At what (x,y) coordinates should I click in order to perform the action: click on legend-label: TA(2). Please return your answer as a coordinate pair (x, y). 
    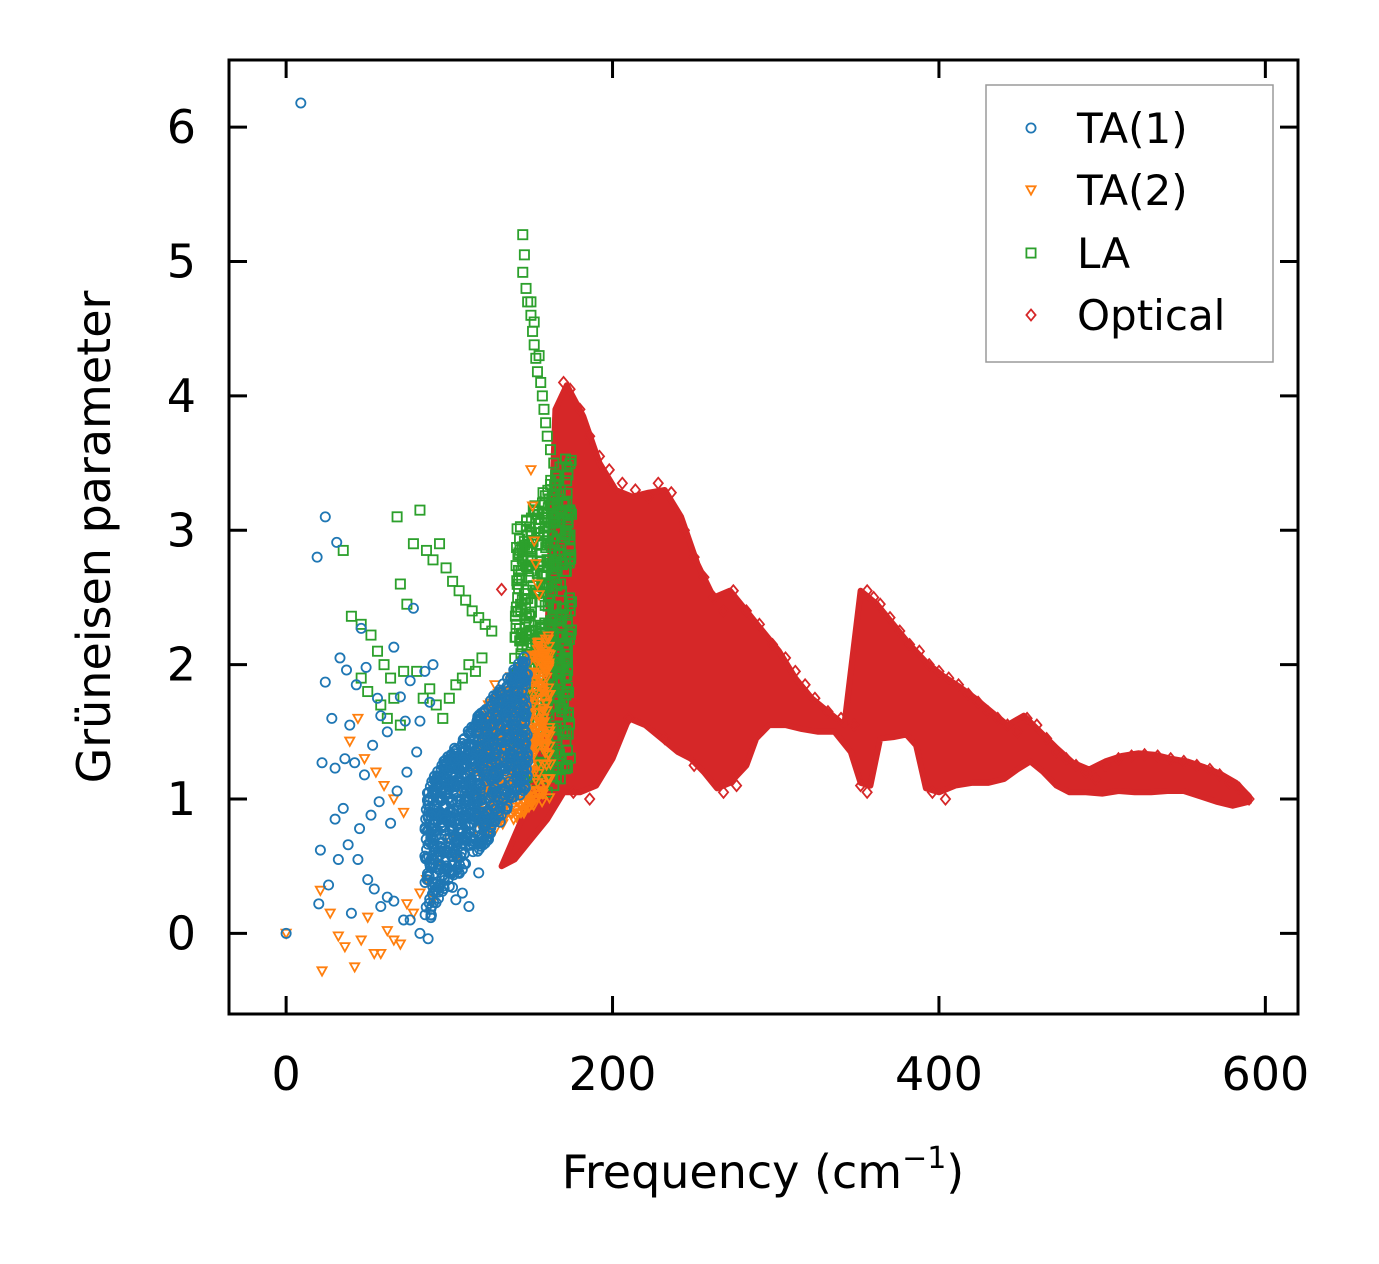
    Looking at the image, I should click on (1132, 190).